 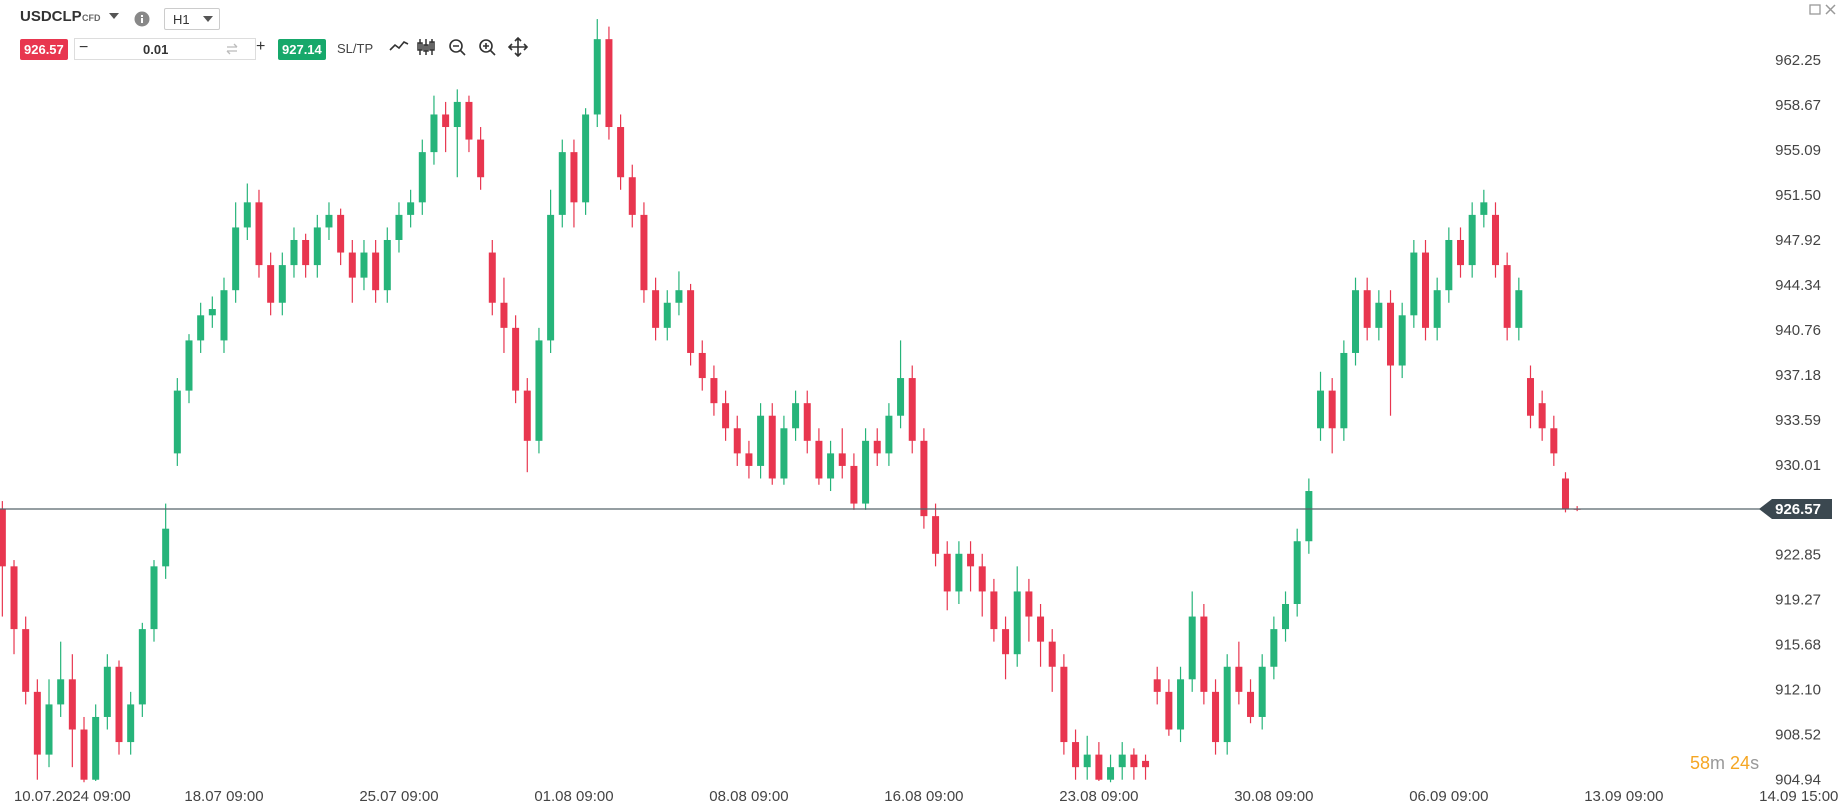 I want to click on y-tick-label: 912.10, so click(x=1798, y=690).